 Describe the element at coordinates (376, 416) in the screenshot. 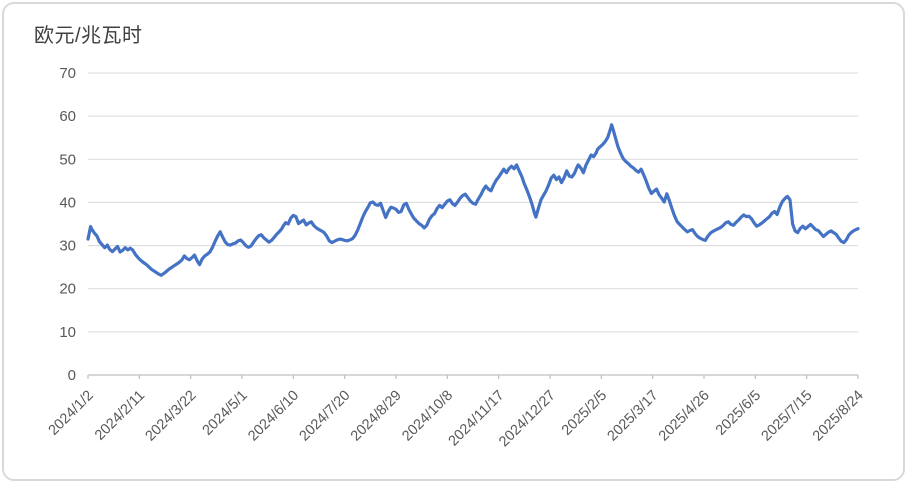

I see `x-axis-tick-label: 2024/8/29` at that location.